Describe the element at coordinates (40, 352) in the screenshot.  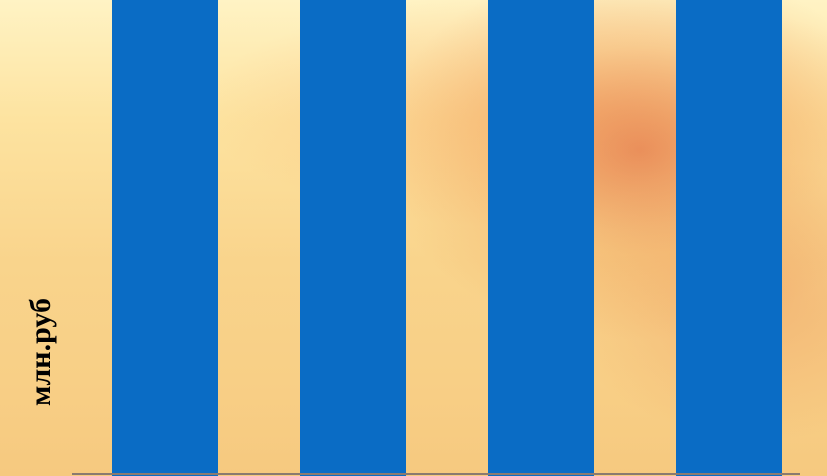
I see `y-axis-unit-label: млн.руб` at that location.